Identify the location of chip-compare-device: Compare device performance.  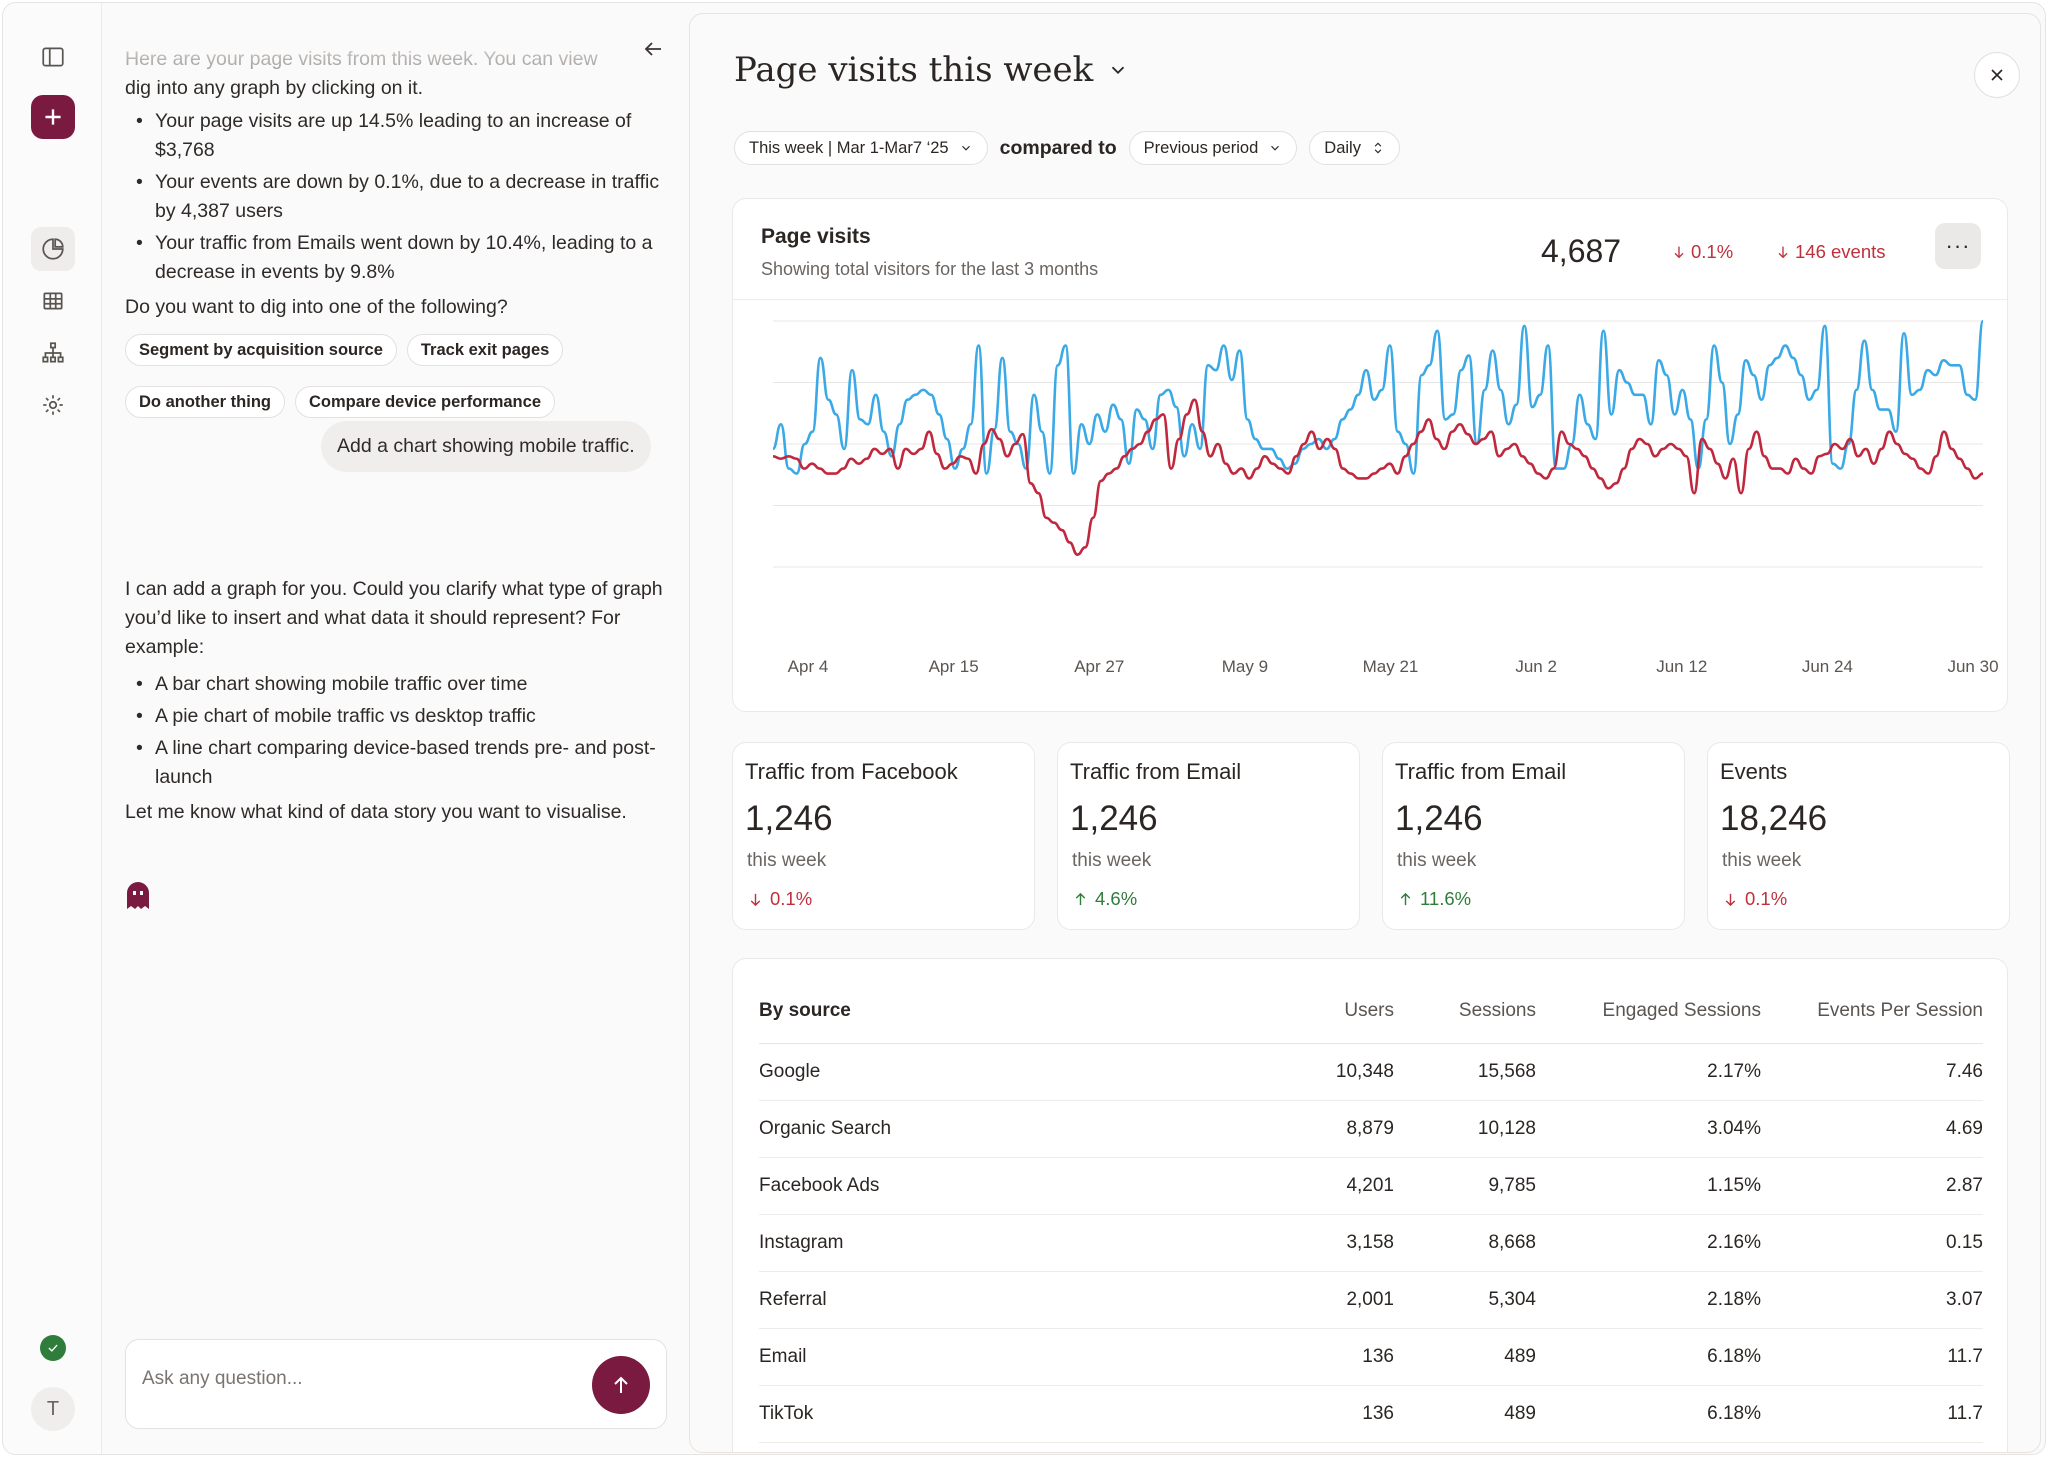
(424, 402).